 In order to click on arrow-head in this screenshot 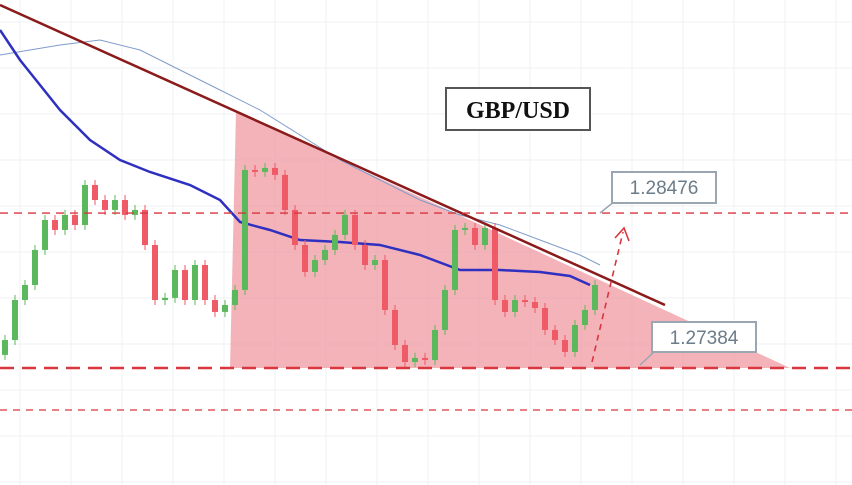, I will do `click(622, 234)`.